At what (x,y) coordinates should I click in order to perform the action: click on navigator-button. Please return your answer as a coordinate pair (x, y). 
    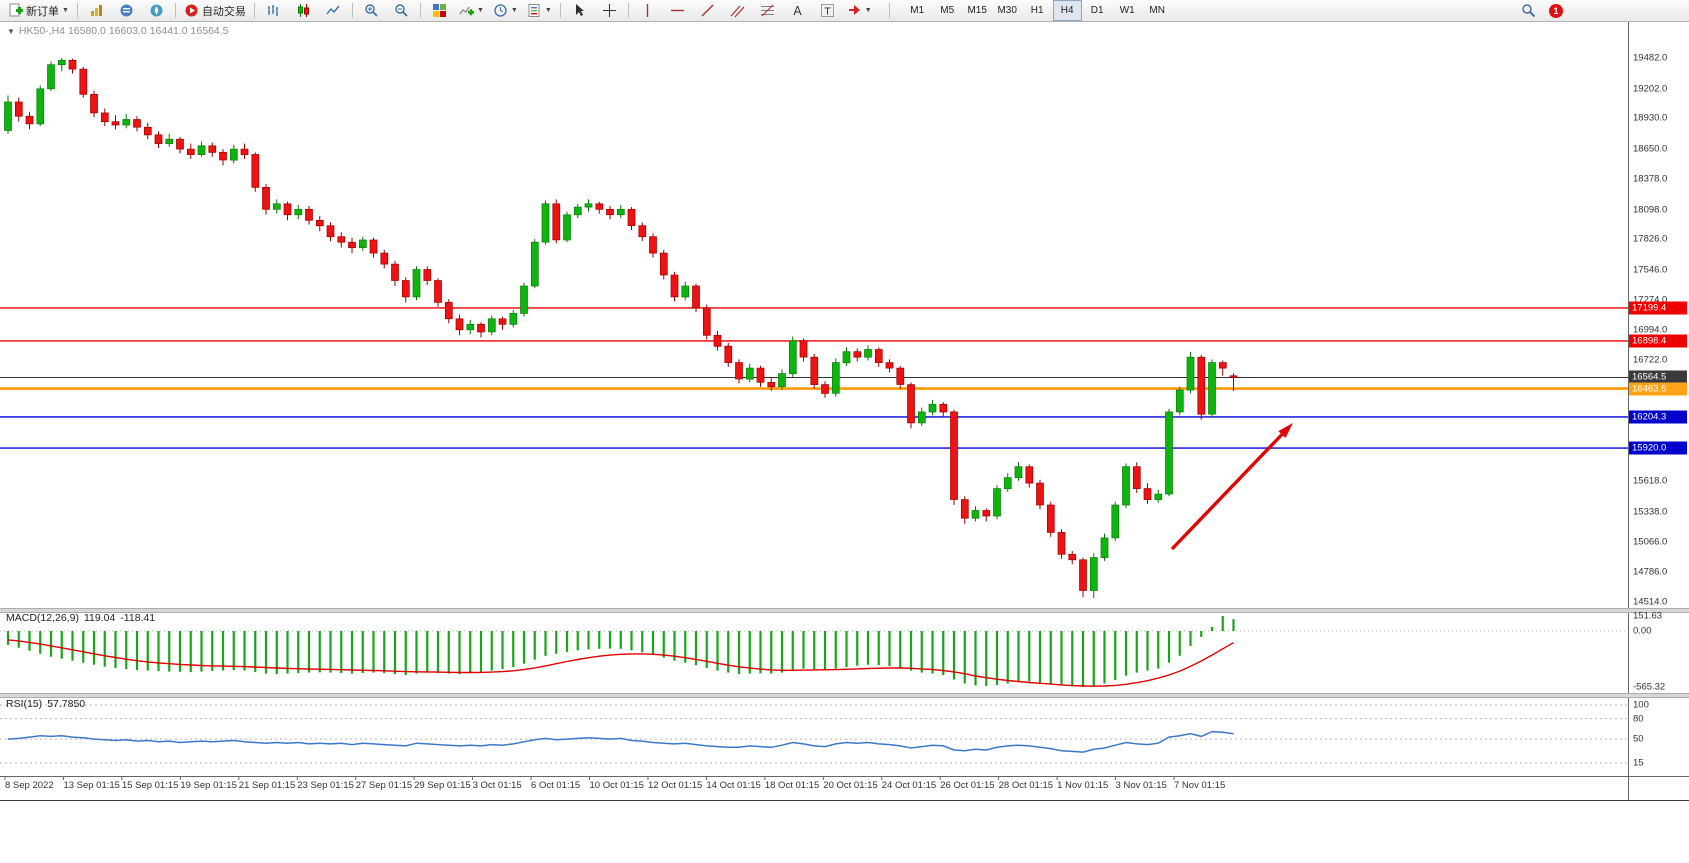
    Looking at the image, I should click on (156, 10).